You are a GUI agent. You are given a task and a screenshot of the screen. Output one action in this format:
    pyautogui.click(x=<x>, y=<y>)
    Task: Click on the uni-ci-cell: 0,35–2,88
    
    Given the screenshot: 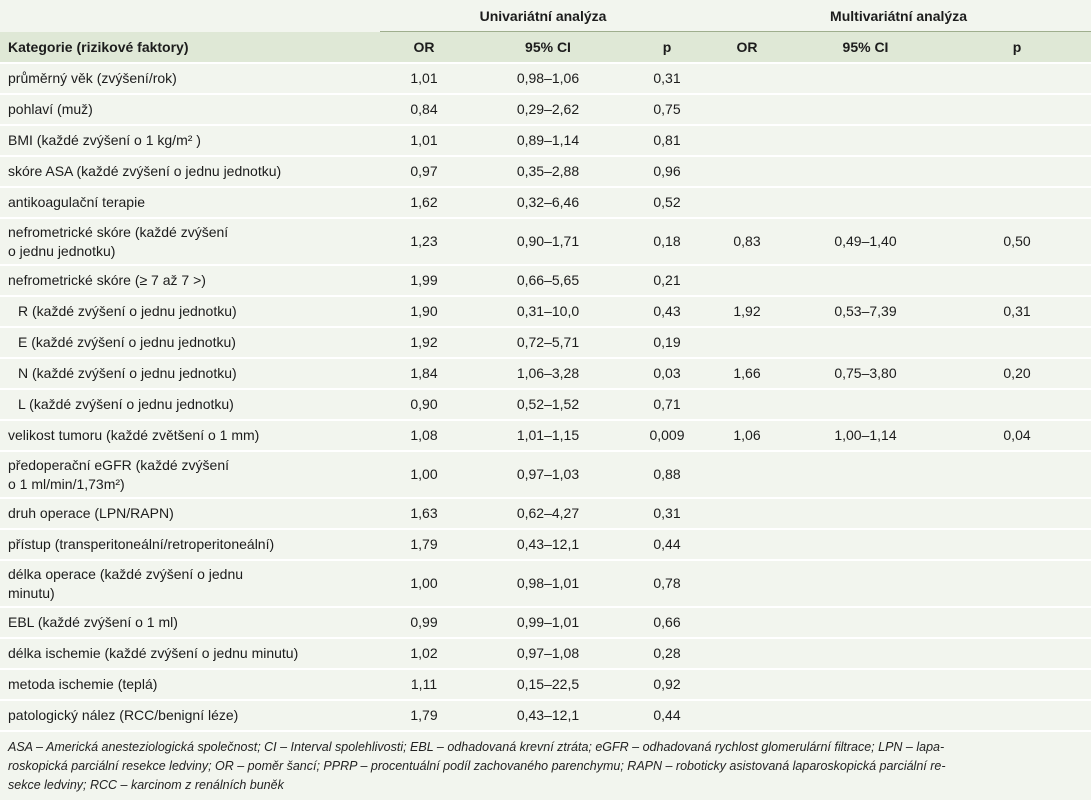 What is the action you would take?
    pyautogui.click(x=548, y=172)
    